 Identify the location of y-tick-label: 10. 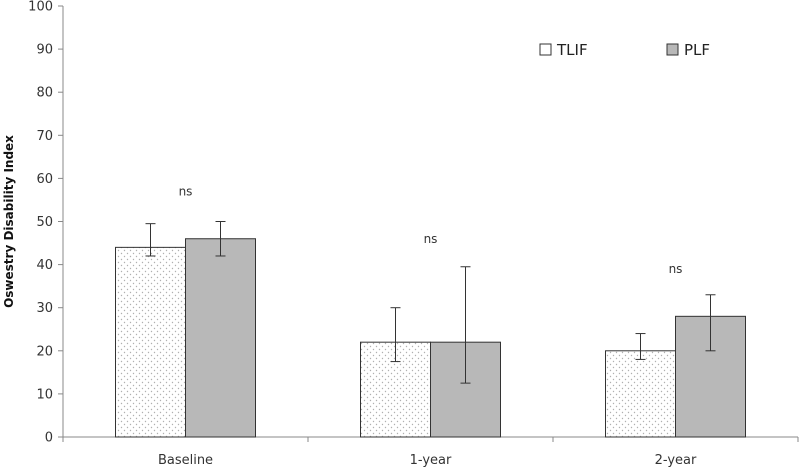
(44, 394).